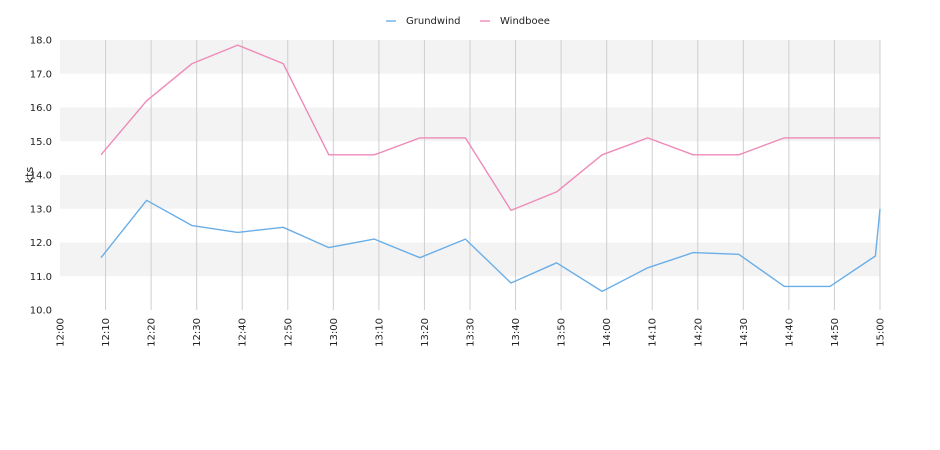 The width and height of the screenshot is (940, 450). I want to click on x-tick-label: 14:20, so click(698, 332).